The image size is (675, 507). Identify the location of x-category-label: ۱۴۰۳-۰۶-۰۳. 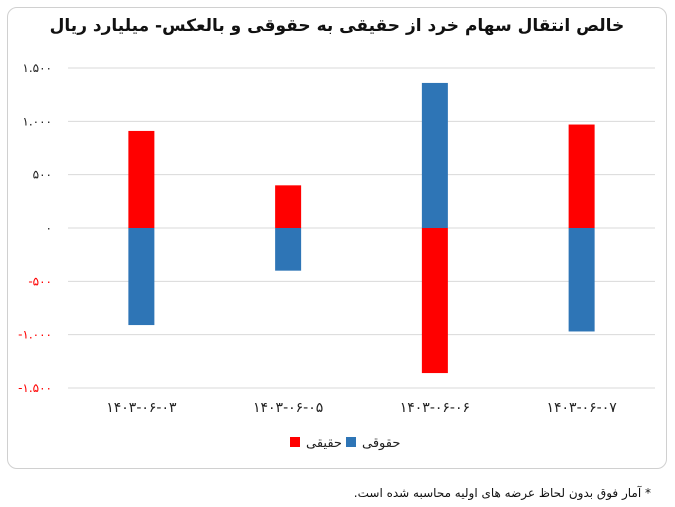
(141, 408).